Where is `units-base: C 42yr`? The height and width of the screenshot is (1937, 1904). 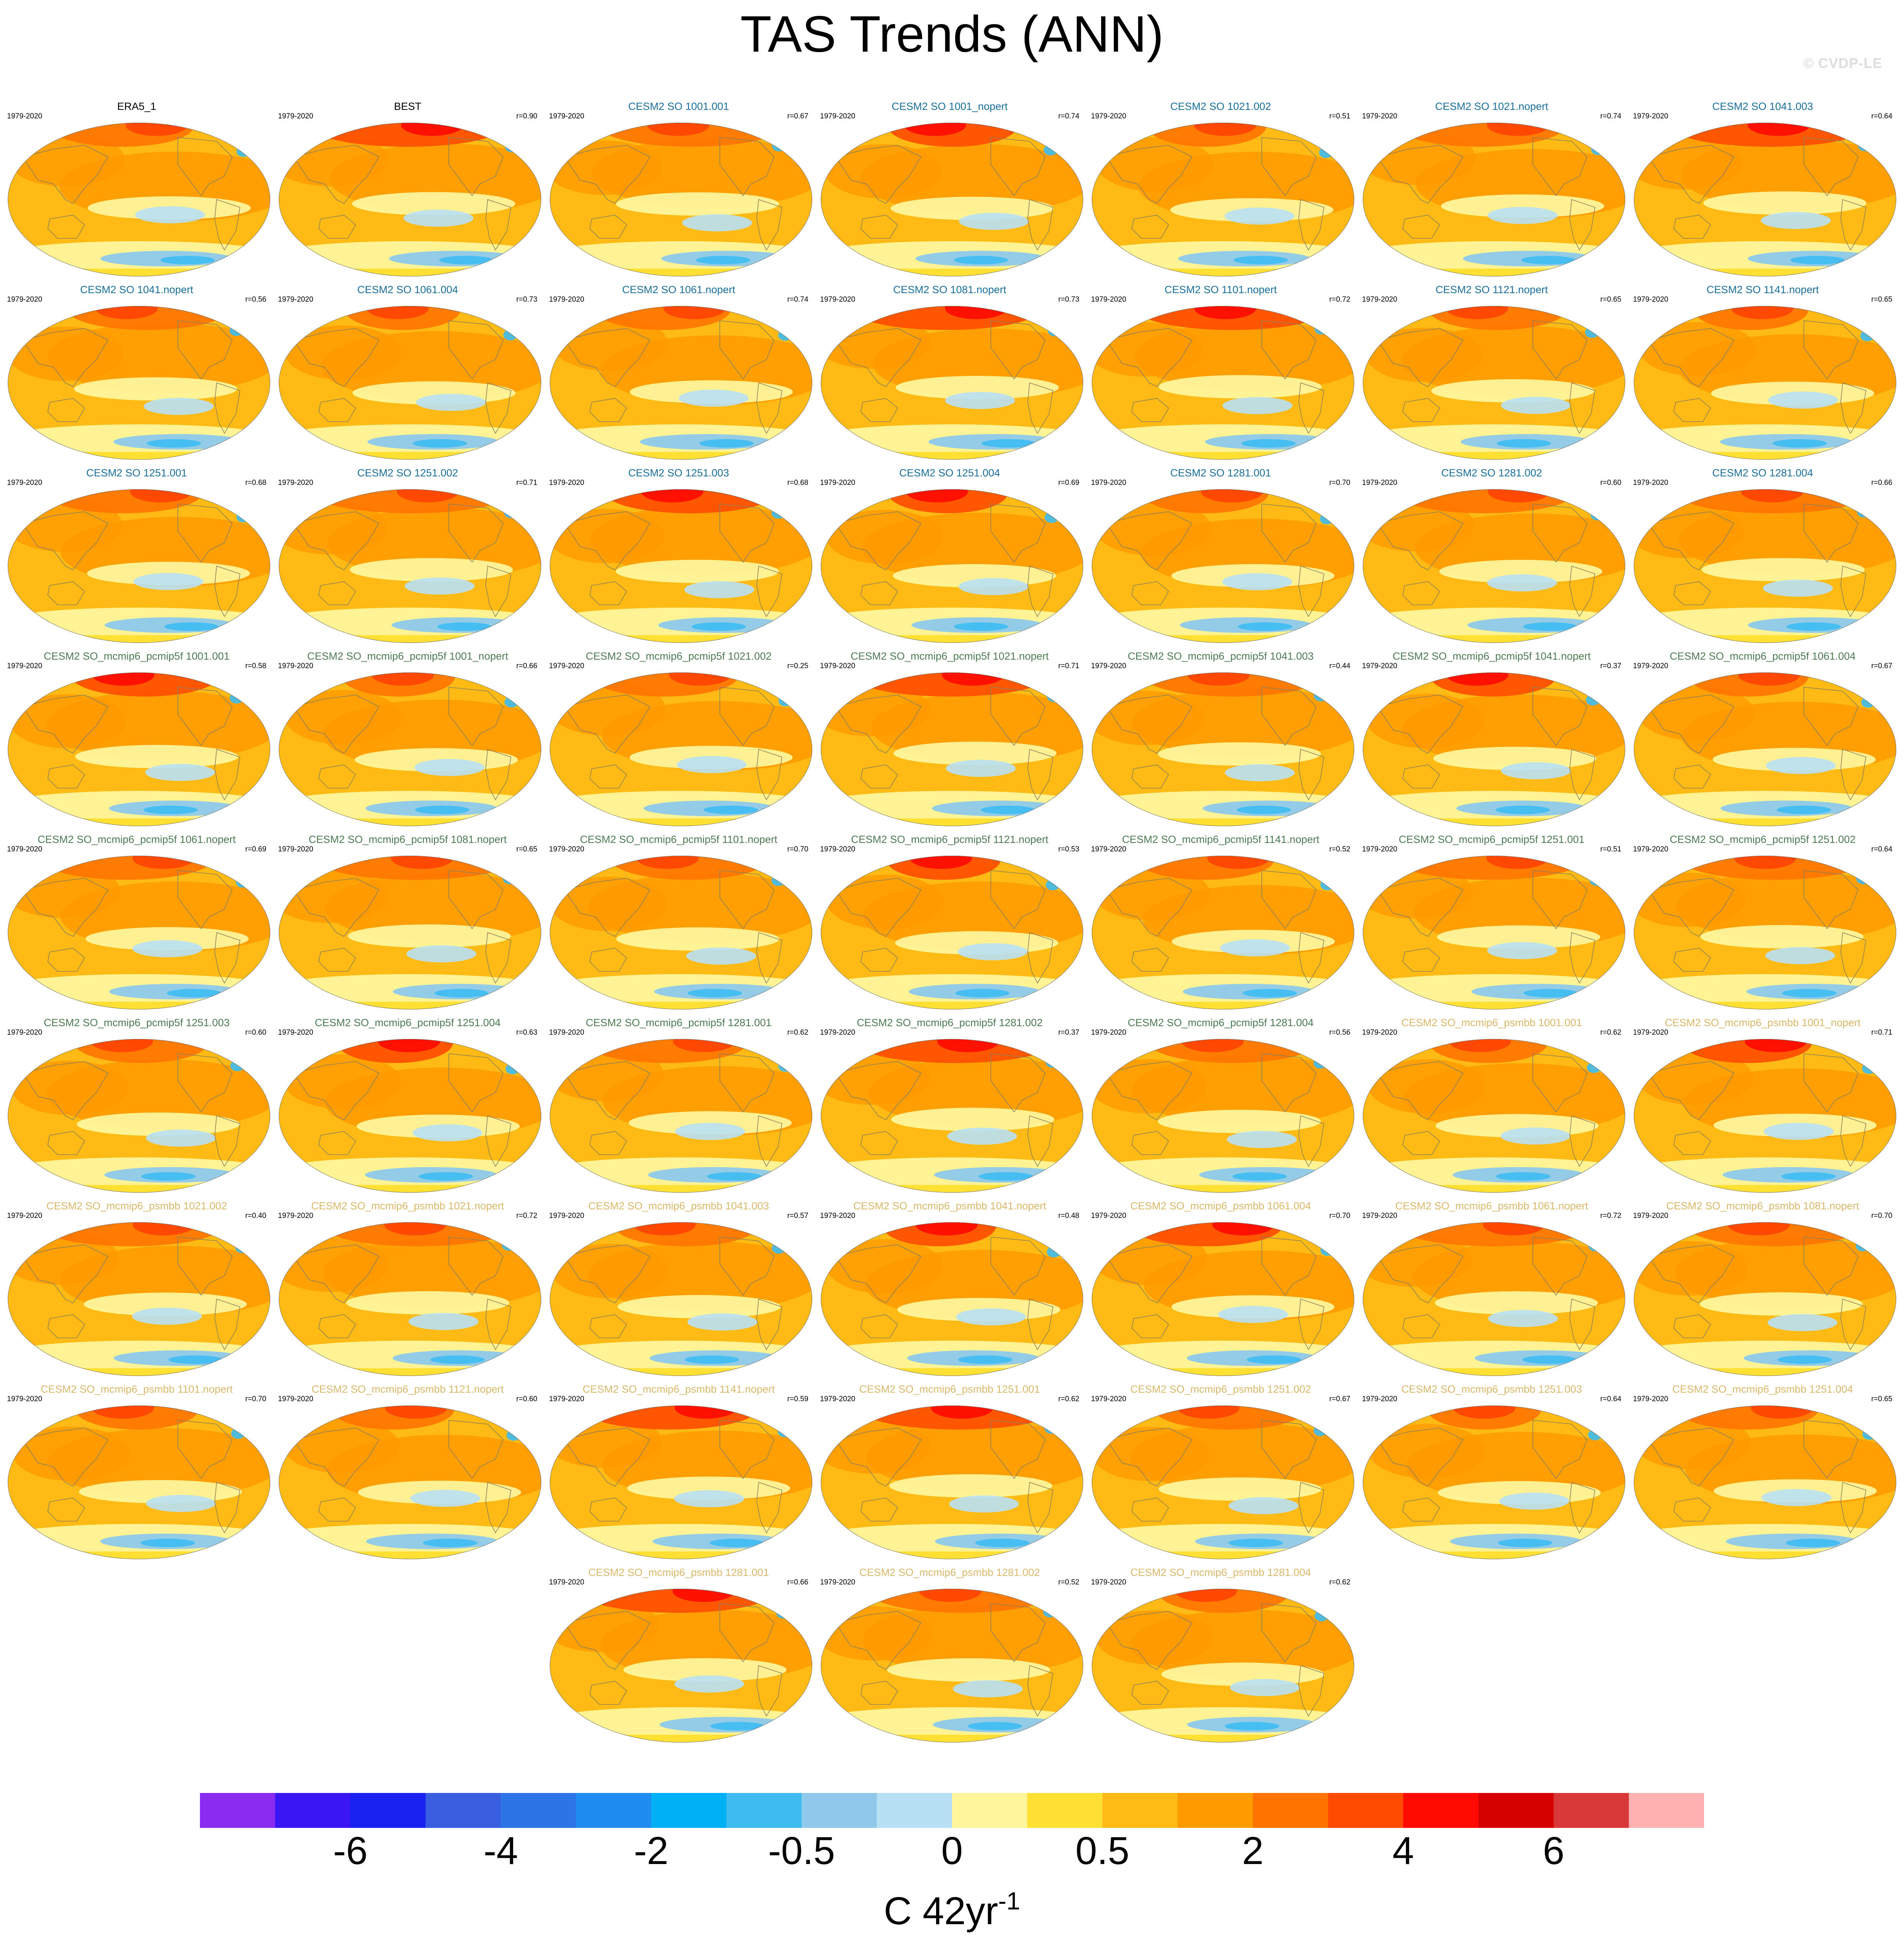 units-base: C 42yr is located at coordinates (941, 1911).